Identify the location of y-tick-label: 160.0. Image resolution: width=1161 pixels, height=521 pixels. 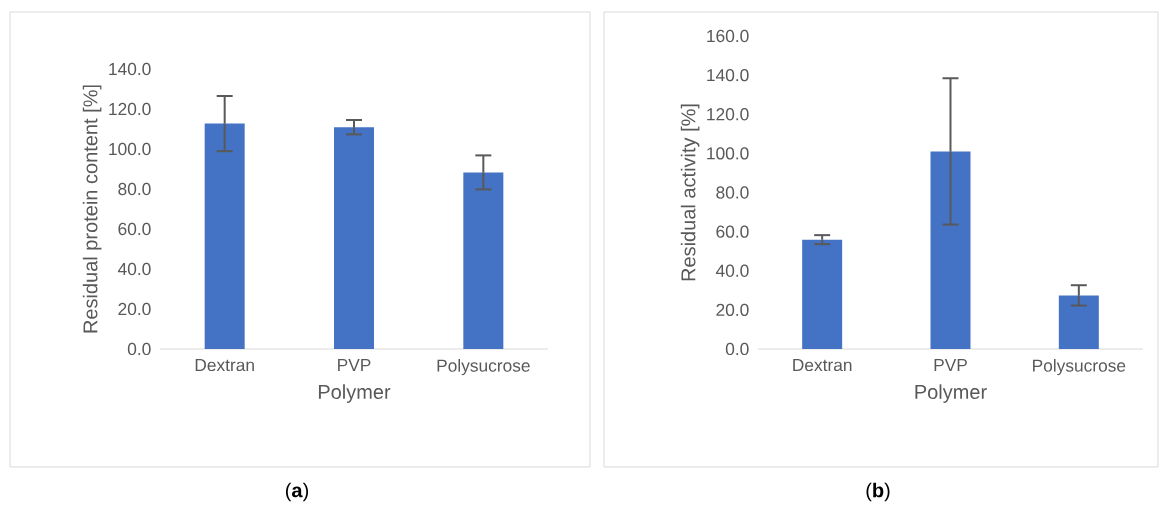
(728, 36).